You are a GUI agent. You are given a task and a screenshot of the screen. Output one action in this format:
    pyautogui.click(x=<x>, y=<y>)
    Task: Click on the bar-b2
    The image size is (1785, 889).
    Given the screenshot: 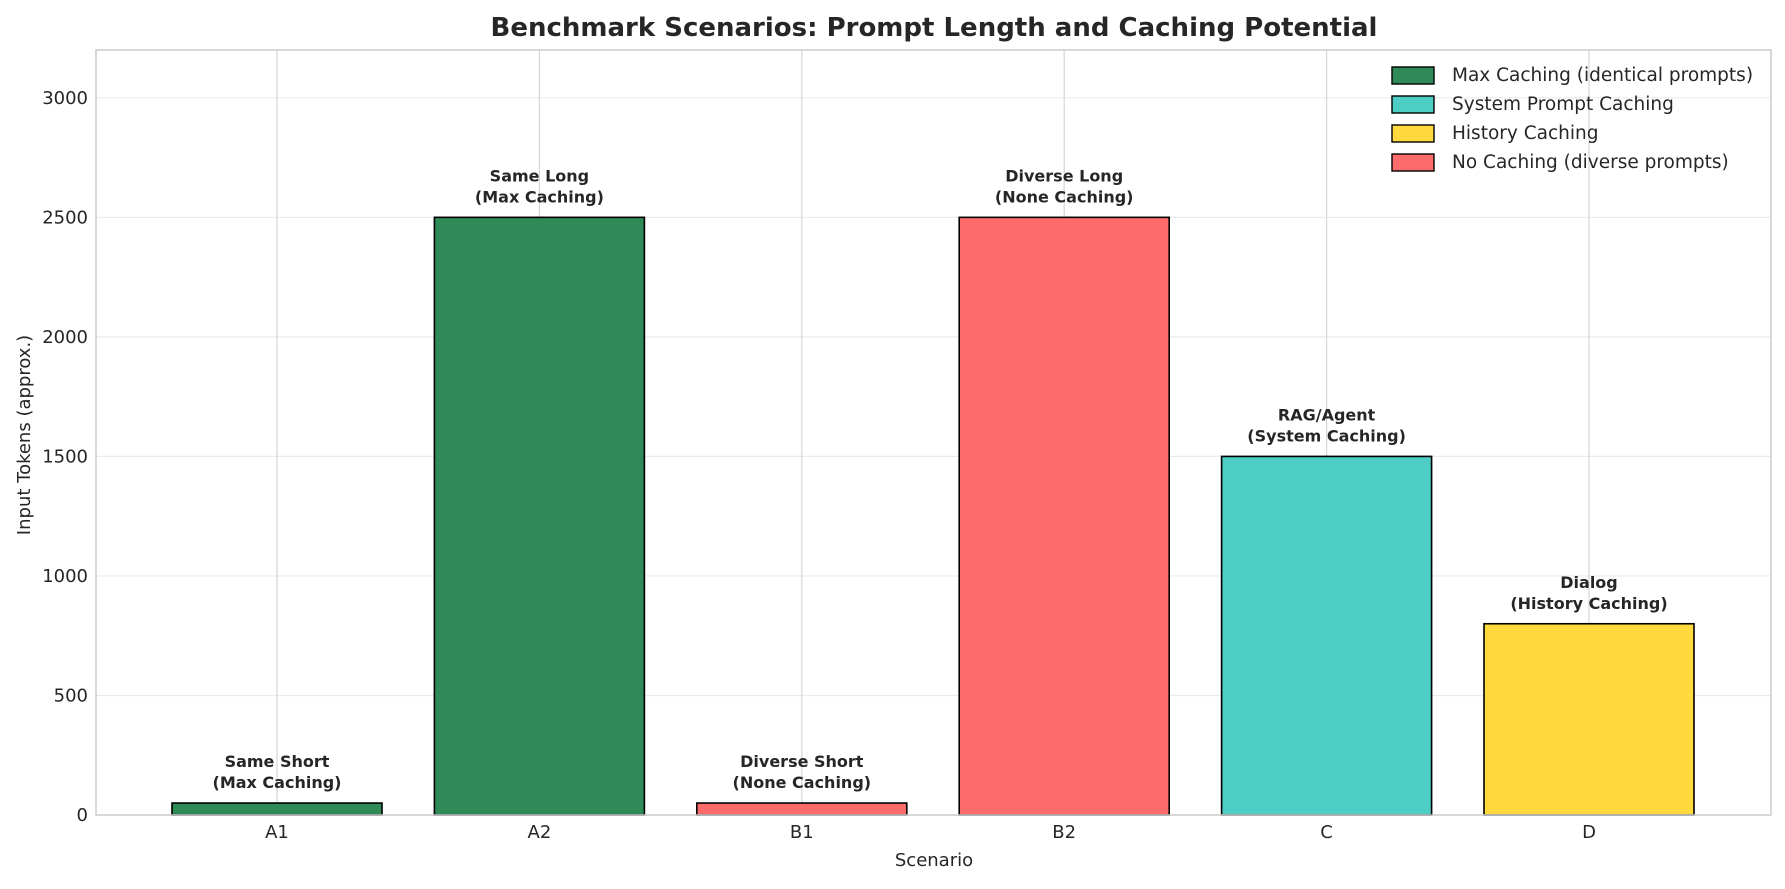 What is the action you would take?
    pyautogui.click(x=1064, y=516)
    